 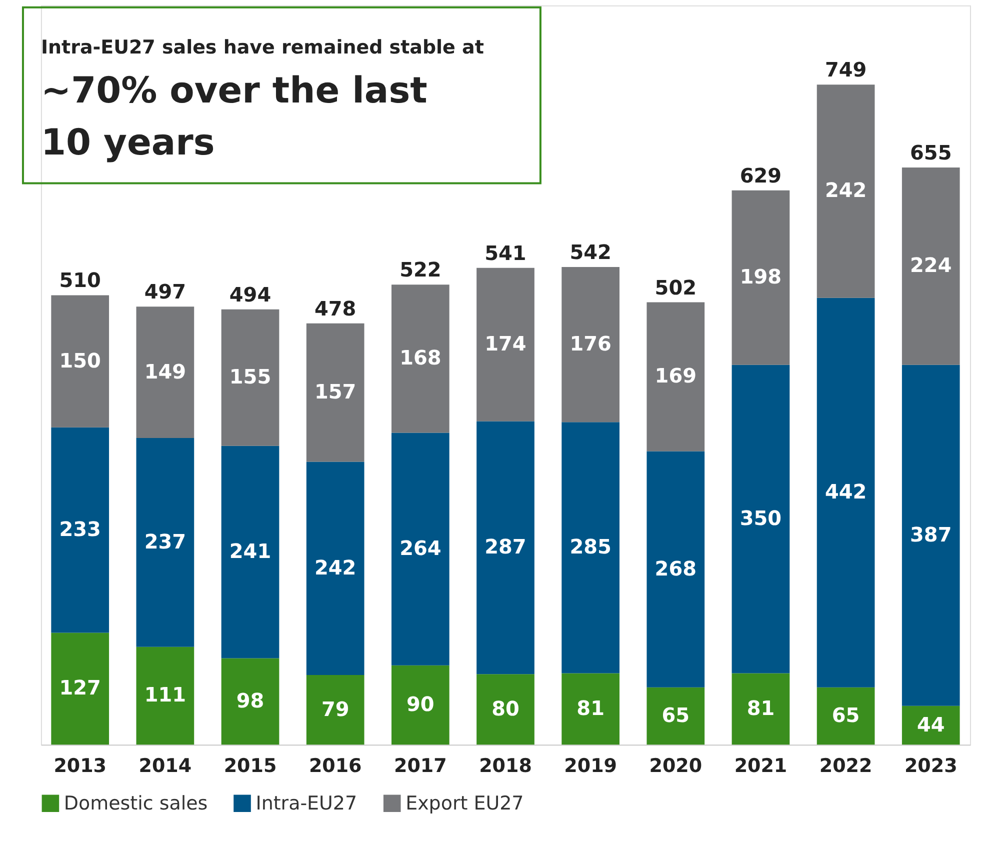 I want to click on legend-label: Export EU27, so click(x=465, y=803).